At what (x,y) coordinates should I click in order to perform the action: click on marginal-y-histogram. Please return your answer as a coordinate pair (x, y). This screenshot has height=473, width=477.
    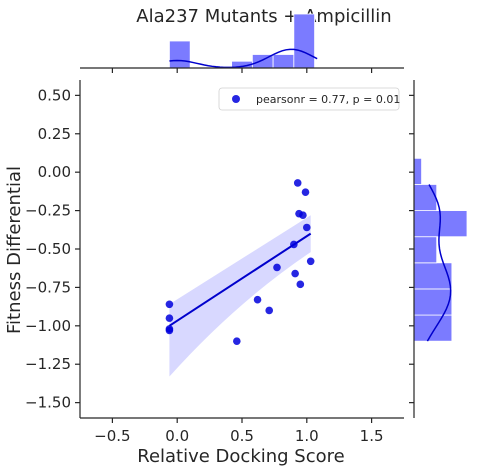
    Looking at the image, I should click on (438, 249).